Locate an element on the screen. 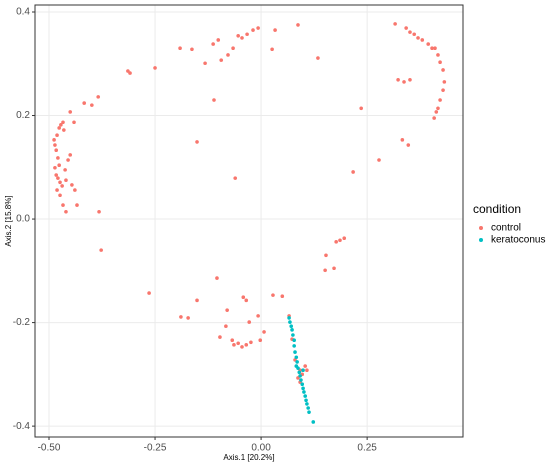  y-tick-label: 0.0 is located at coordinates (23, 219).